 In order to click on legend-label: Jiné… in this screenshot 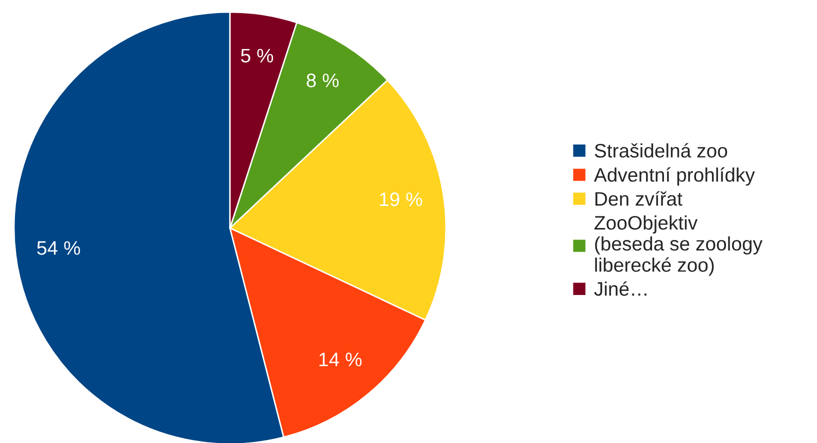, I will do `click(620, 288)`.